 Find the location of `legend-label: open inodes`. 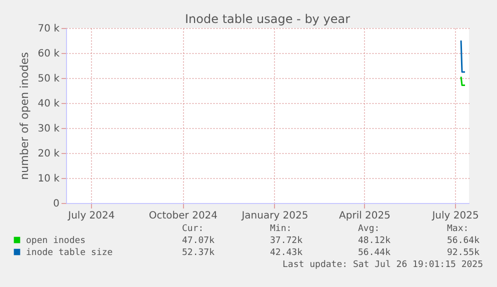

legend-label: open inodes is located at coordinates (56, 241).